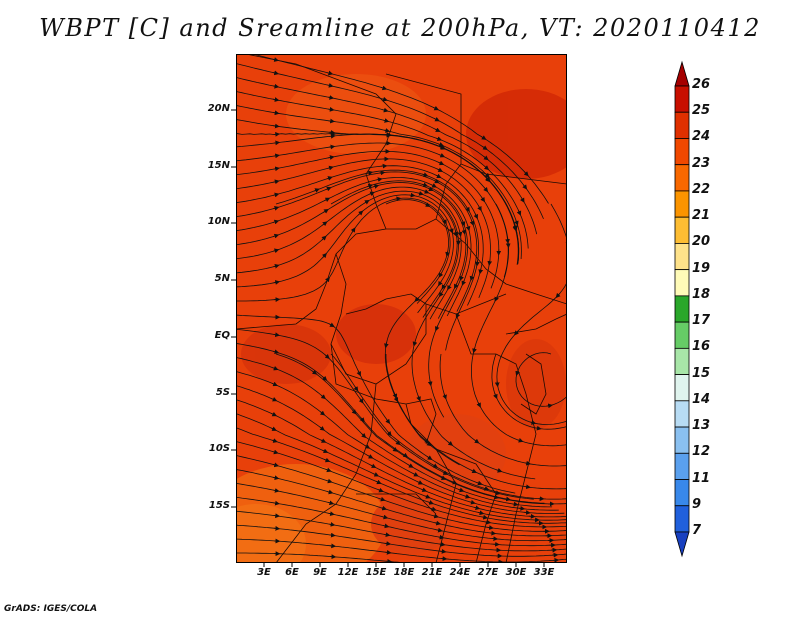 The image size is (800, 618). What do you see at coordinates (701, 452) in the screenshot?
I see `colorbar-label: 12` at bounding box center [701, 452].